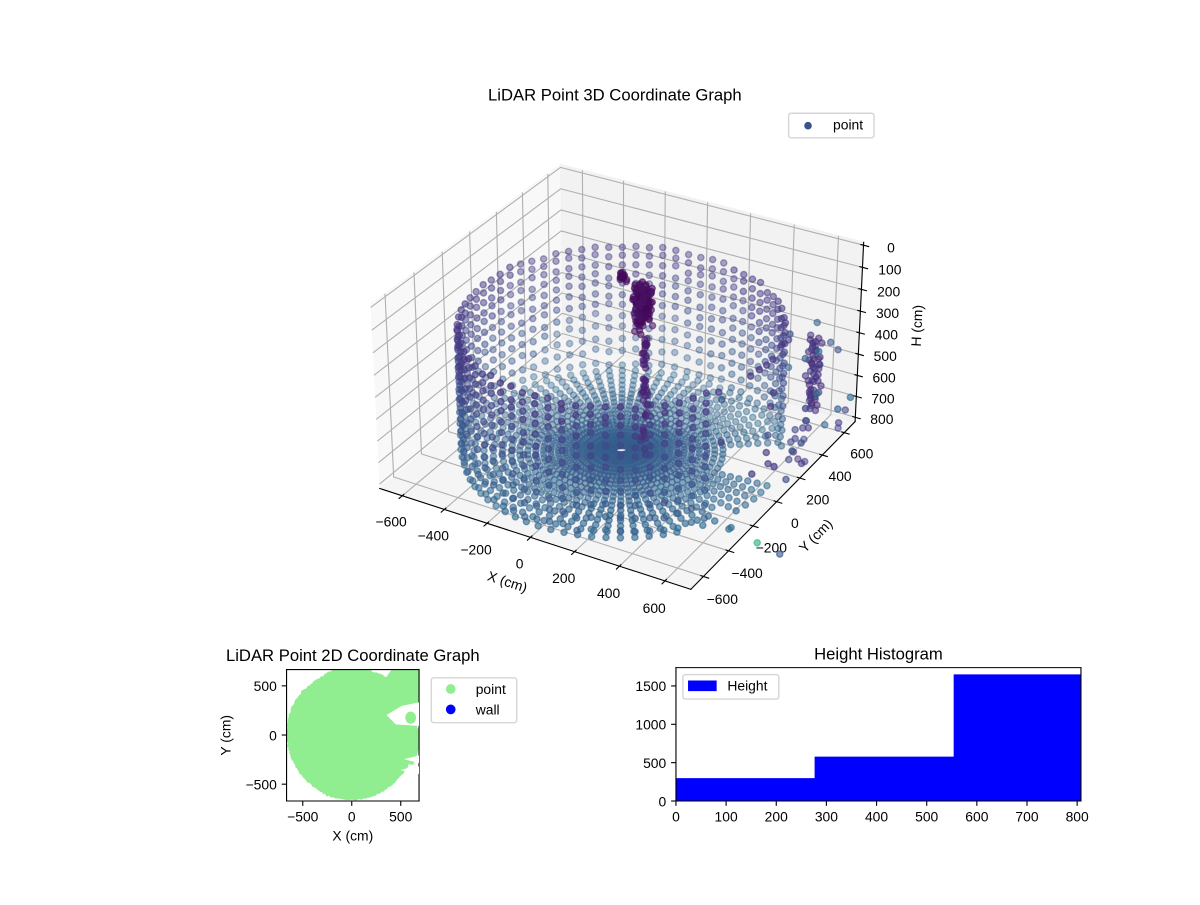 The height and width of the screenshot is (905, 1200). What do you see at coordinates (615, 94) in the screenshot?
I see `svg-text:LiDAR Point 3D Coordinate Grap: LiDAR Point 3D Coordinate Graph` at bounding box center [615, 94].